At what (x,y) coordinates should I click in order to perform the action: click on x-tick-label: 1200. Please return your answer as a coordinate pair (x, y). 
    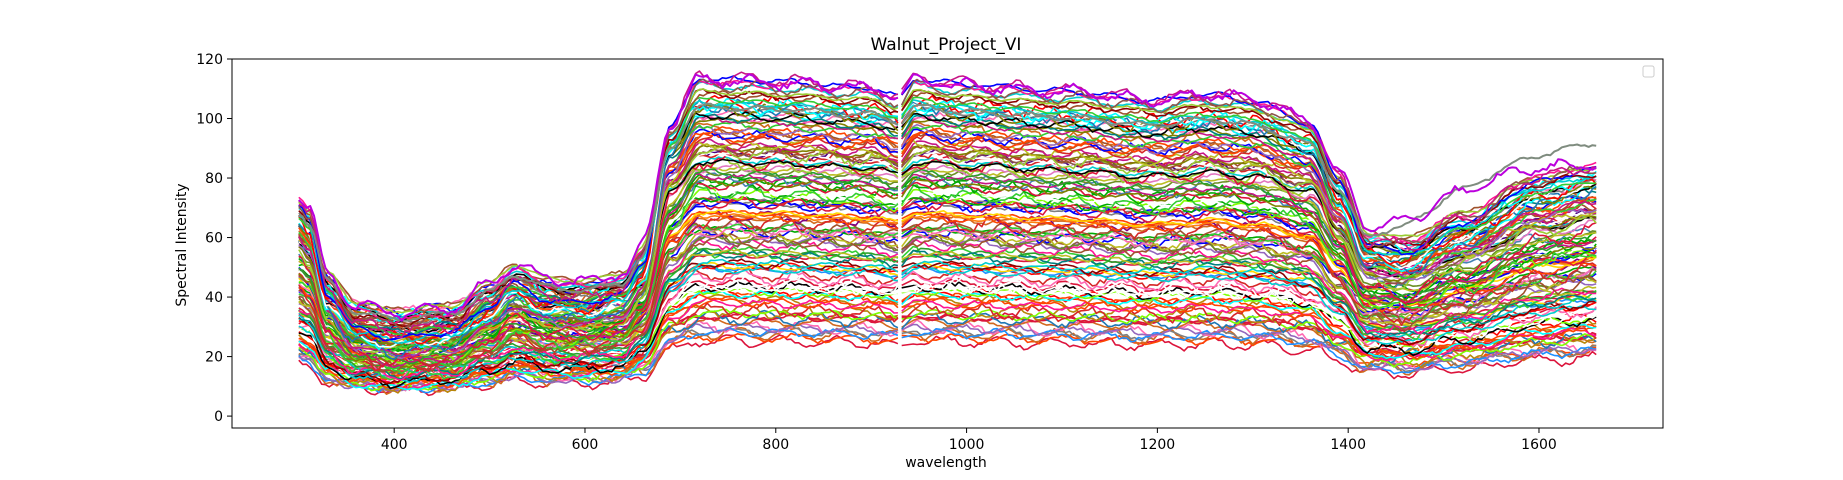
    Looking at the image, I should click on (1158, 445).